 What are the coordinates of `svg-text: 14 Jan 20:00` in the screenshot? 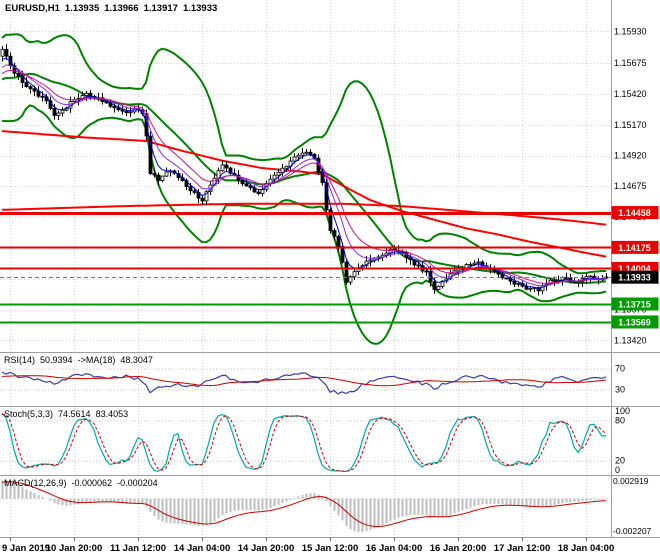 It's located at (266, 548).